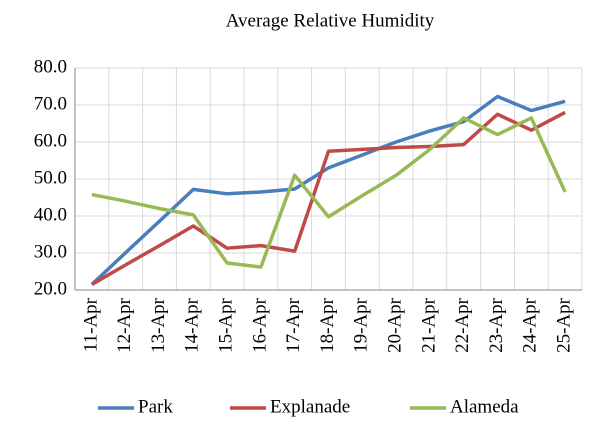  What do you see at coordinates (361, 325) in the screenshot?
I see `x-tick-label: 19-Apr` at bounding box center [361, 325].